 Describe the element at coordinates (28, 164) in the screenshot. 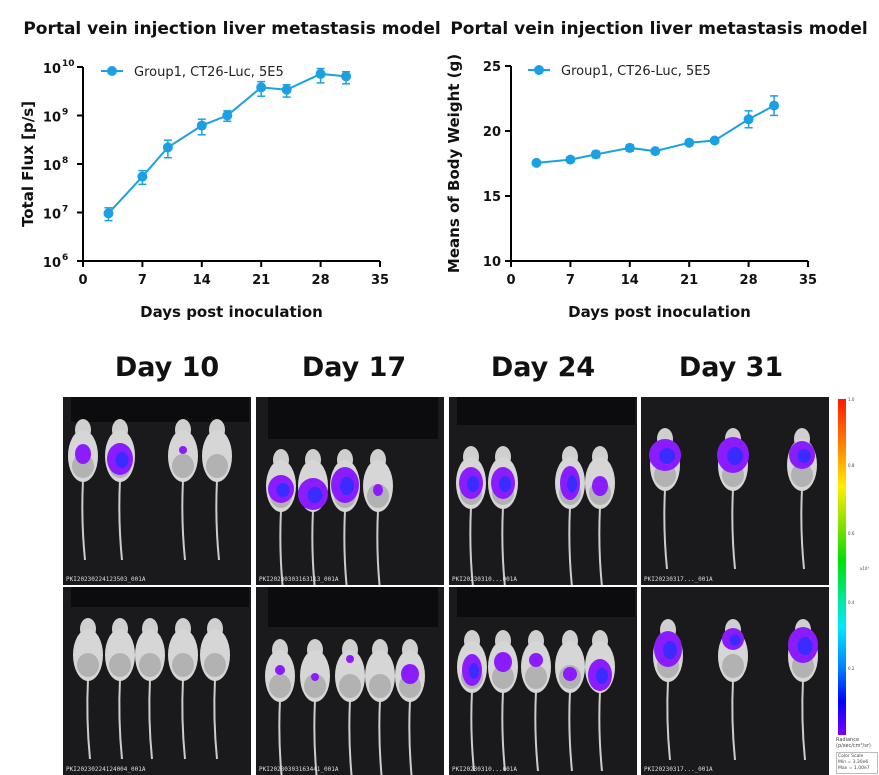

I see `y-axis-label: Total Flux [p/s]` at that location.